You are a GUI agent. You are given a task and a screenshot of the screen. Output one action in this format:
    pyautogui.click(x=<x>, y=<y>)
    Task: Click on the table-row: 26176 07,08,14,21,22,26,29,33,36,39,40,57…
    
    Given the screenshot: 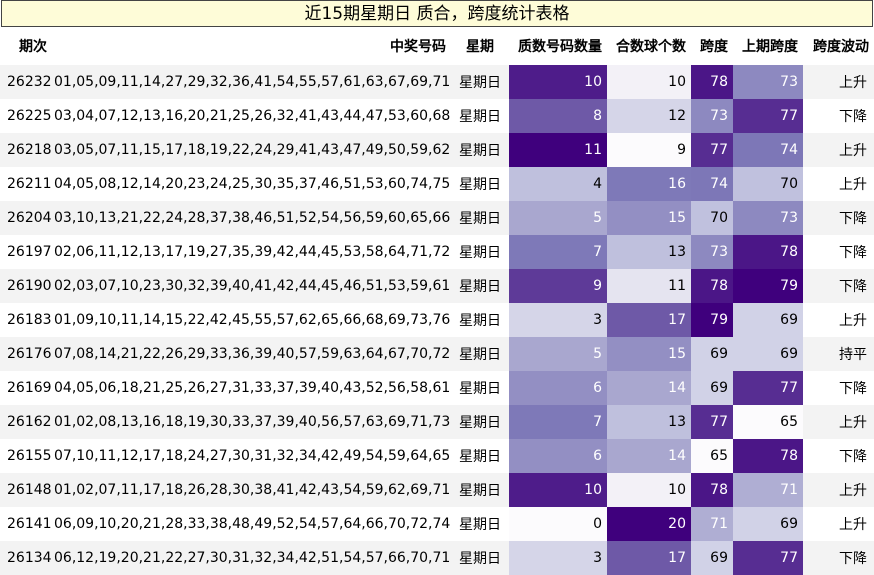 What is the action you would take?
    pyautogui.click(x=437, y=354)
    